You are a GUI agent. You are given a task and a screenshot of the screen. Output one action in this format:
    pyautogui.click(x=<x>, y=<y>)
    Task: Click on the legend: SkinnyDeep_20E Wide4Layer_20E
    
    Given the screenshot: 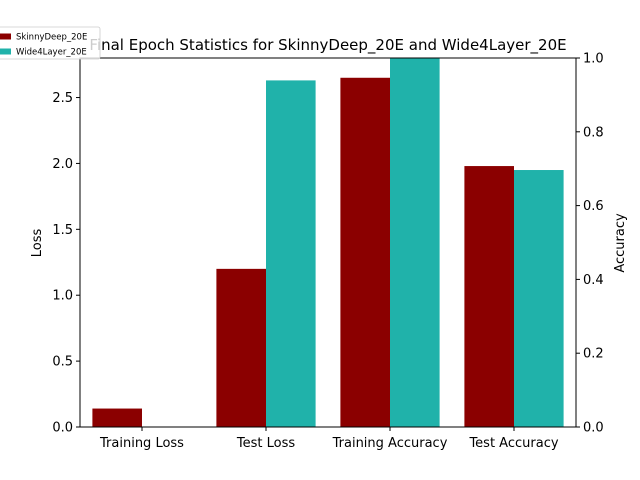 What is the action you would take?
    pyautogui.click(x=50, y=43)
    